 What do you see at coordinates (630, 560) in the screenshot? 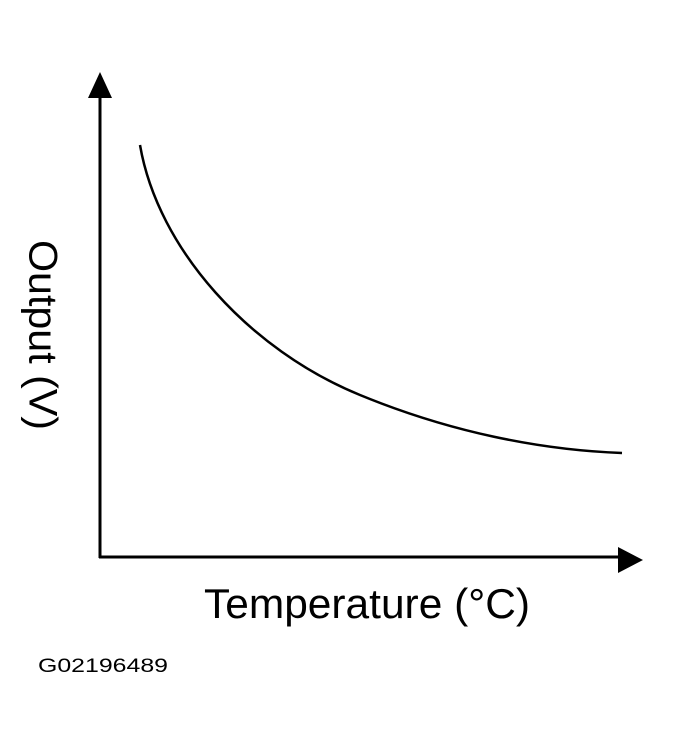
I see `x-axis-arrow` at bounding box center [630, 560].